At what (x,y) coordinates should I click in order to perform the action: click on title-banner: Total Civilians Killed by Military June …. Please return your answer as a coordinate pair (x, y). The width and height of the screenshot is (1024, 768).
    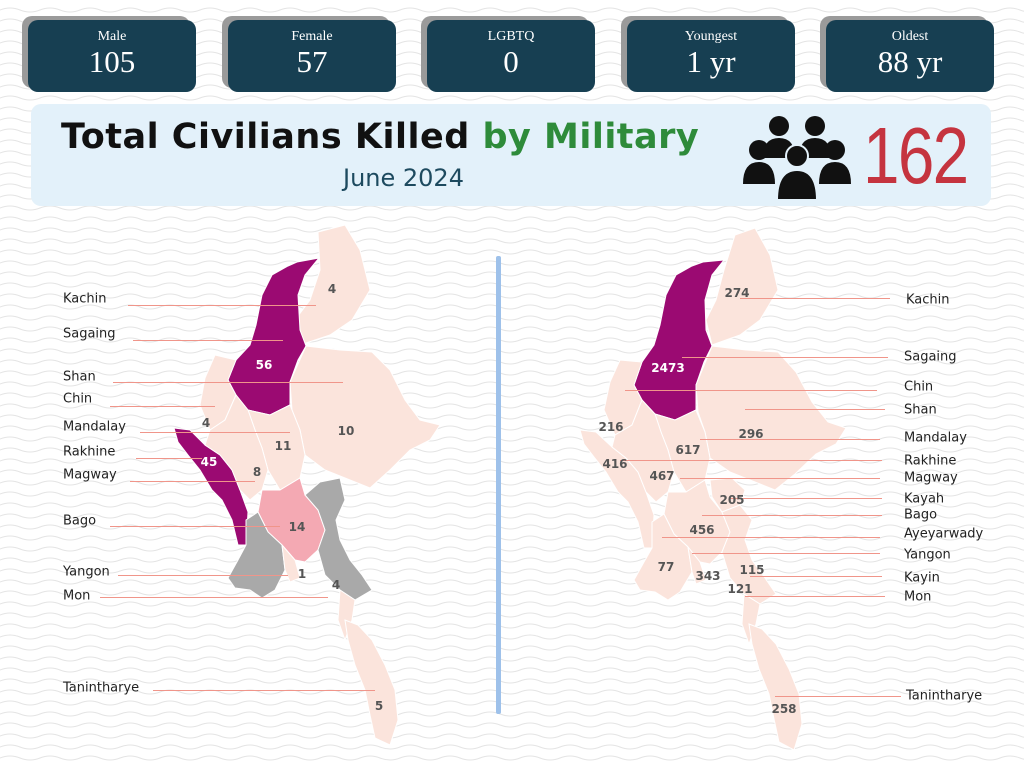
    Looking at the image, I should click on (511, 155).